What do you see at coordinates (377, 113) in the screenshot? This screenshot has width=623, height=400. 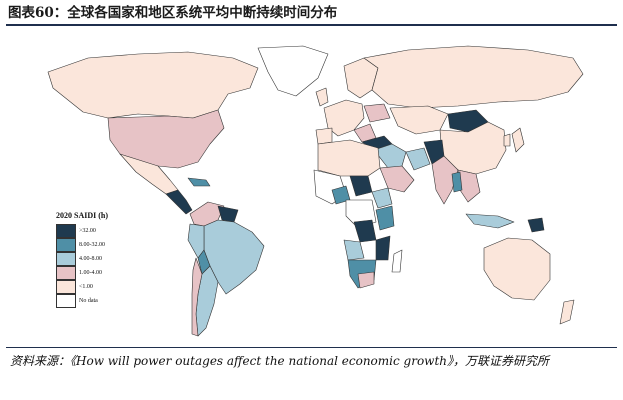 I see `region-ukraine` at bounding box center [377, 113].